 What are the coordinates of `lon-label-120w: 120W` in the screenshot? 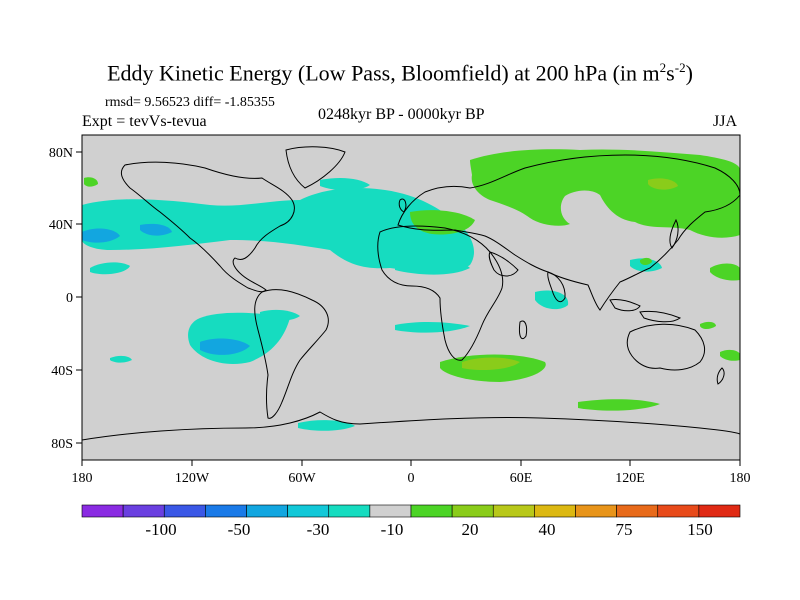 It's located at (192, 478).